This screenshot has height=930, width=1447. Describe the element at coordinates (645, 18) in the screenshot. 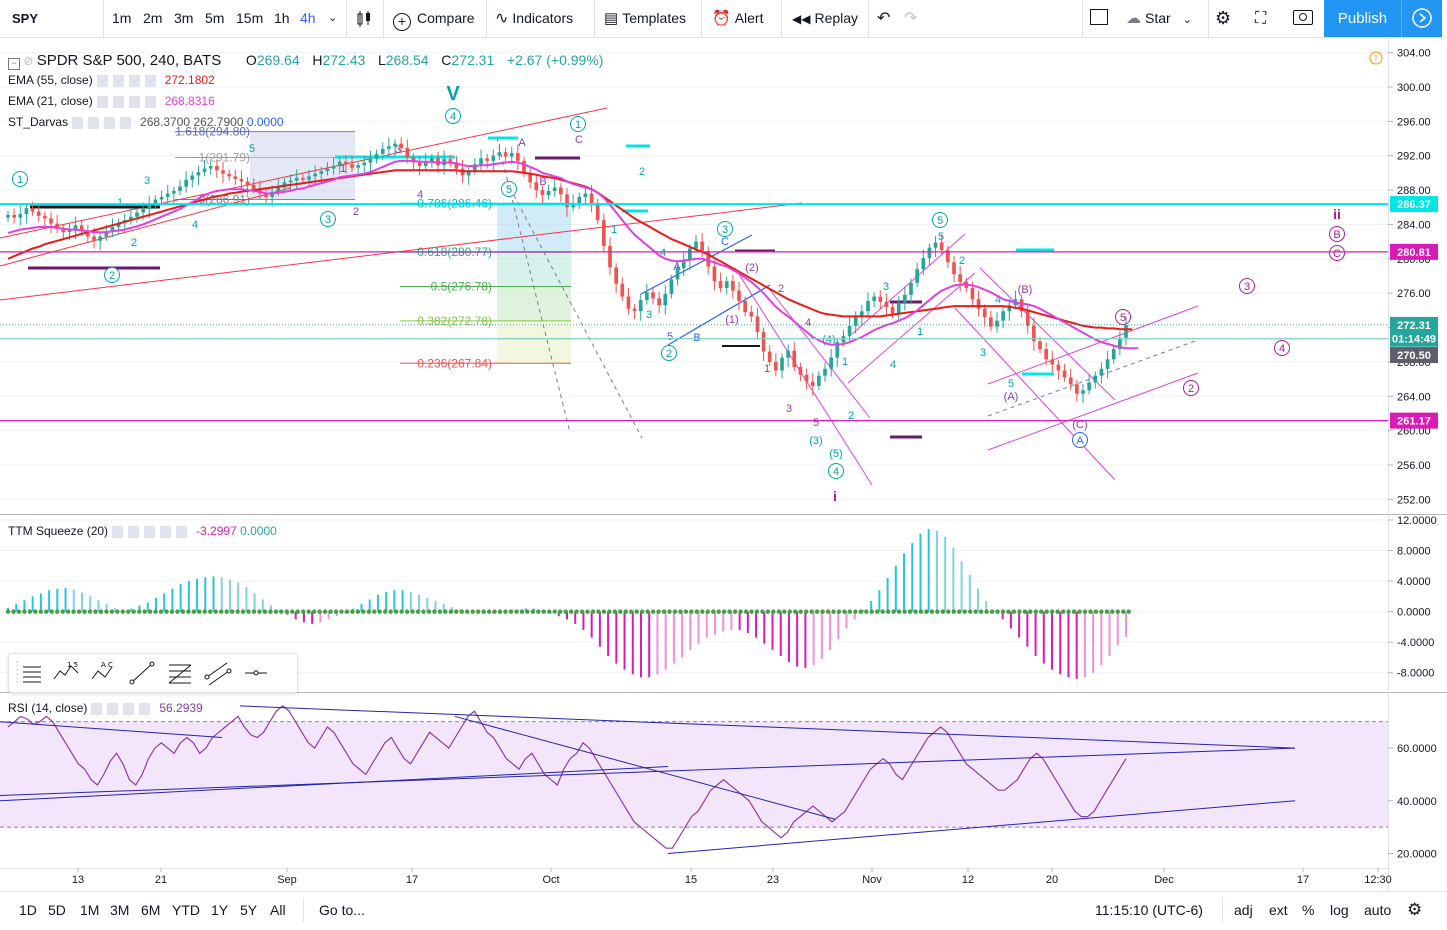

I see `templates-button: ▤Templates` at that location.